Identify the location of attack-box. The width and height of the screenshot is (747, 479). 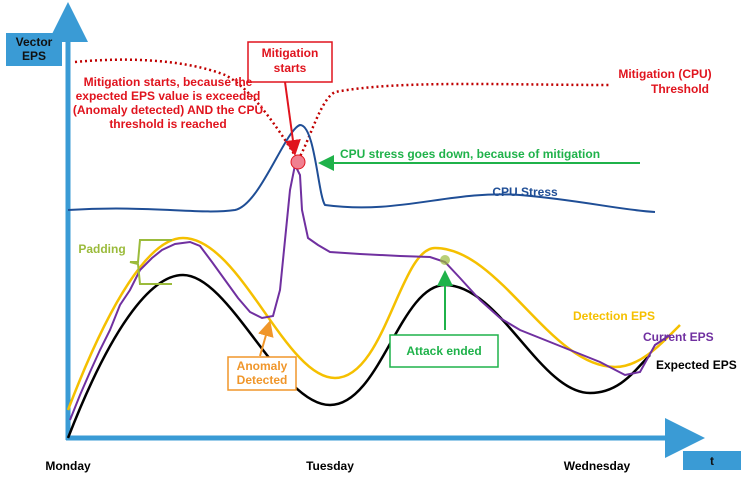
(444, 351).